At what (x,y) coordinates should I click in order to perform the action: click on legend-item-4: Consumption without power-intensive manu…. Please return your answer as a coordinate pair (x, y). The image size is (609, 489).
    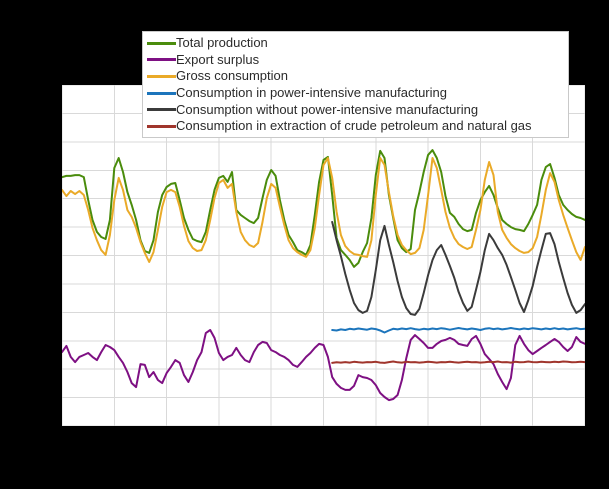
    Looking at the image, I should click on (354, 109).